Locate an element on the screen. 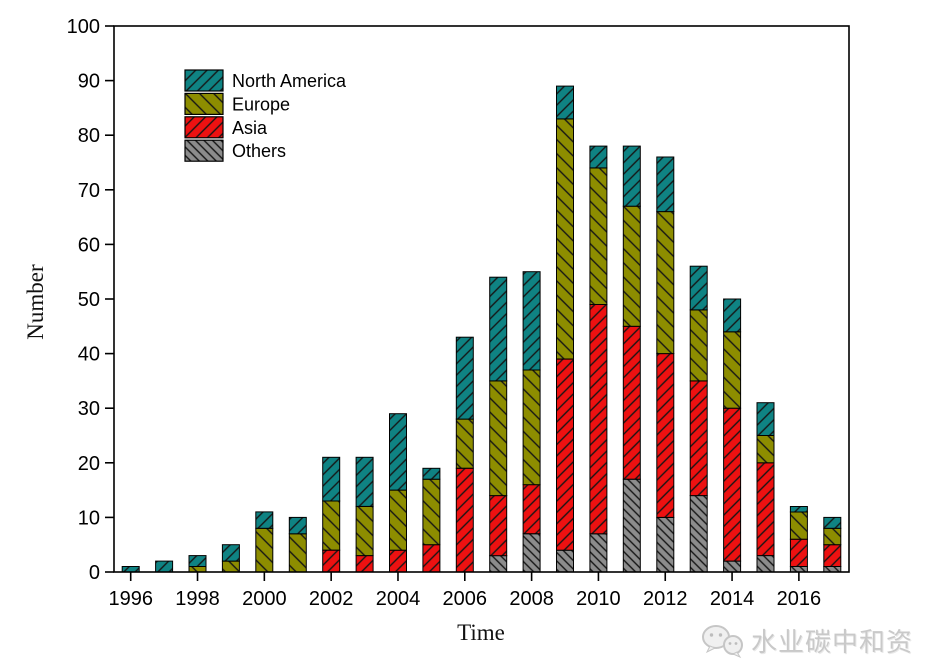 This screenshot has height=661, width=928. bar-segment-2009-north-america is located at coordinates (565, 102).